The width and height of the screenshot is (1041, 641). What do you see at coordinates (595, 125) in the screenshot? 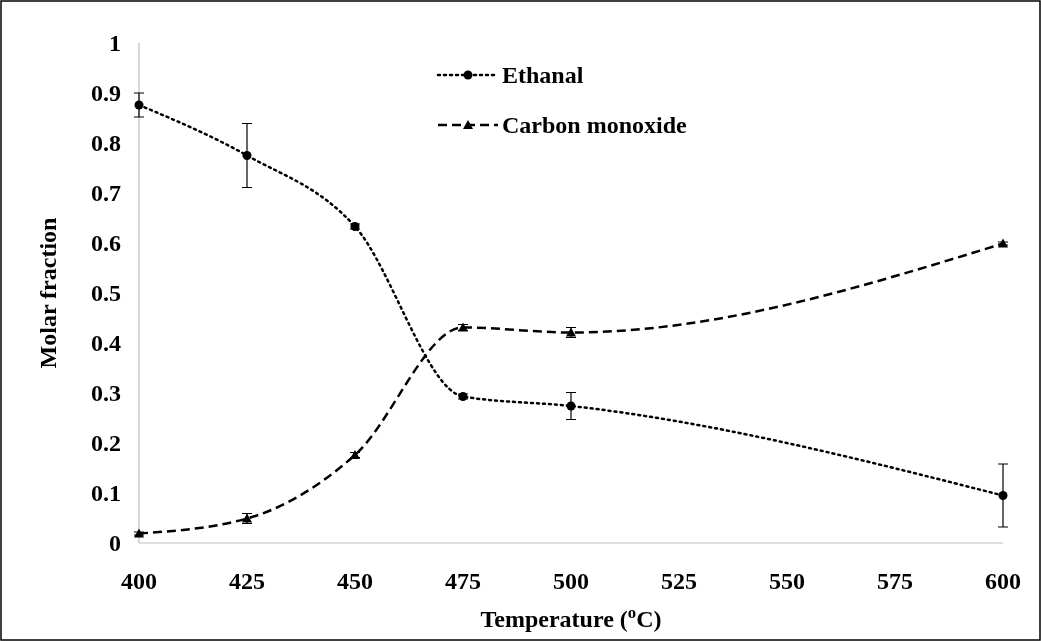
I see `legend-label: Carbon monoxide` at bounding box center [595, 125].